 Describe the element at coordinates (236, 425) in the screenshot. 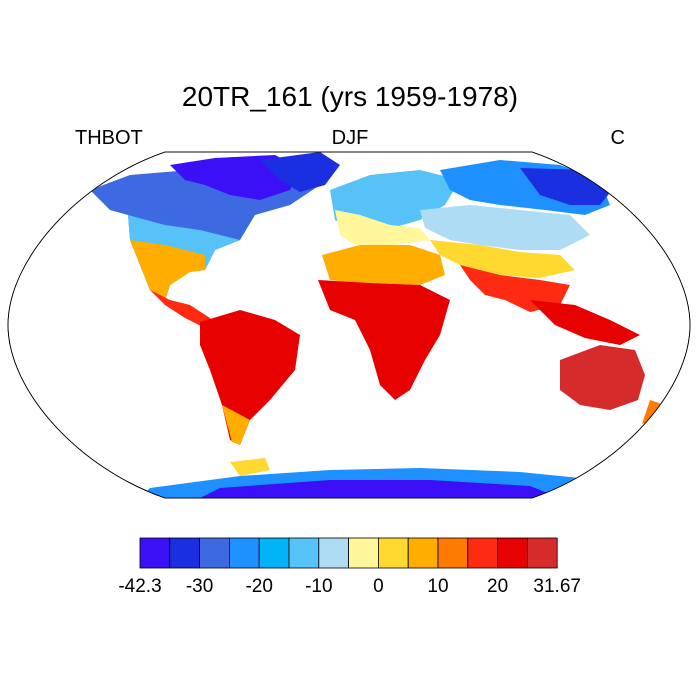

I see `south-america-tip` at that location.